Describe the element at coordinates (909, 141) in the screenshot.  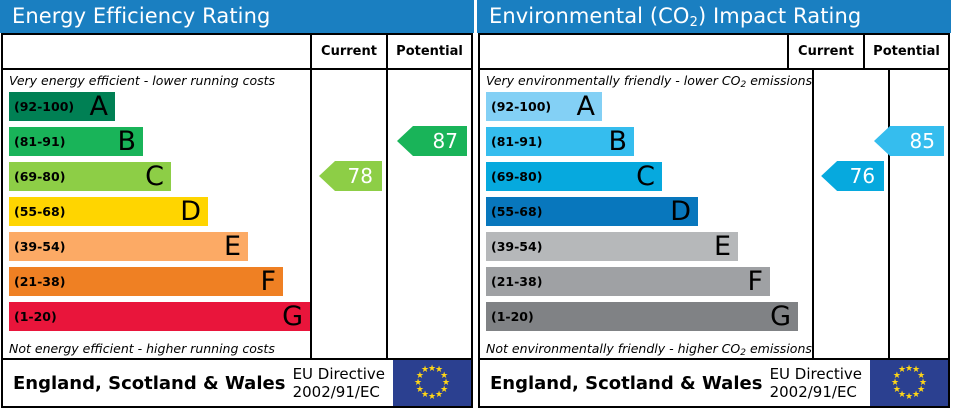
I see `potential-rating-arrow: 85` at that location.